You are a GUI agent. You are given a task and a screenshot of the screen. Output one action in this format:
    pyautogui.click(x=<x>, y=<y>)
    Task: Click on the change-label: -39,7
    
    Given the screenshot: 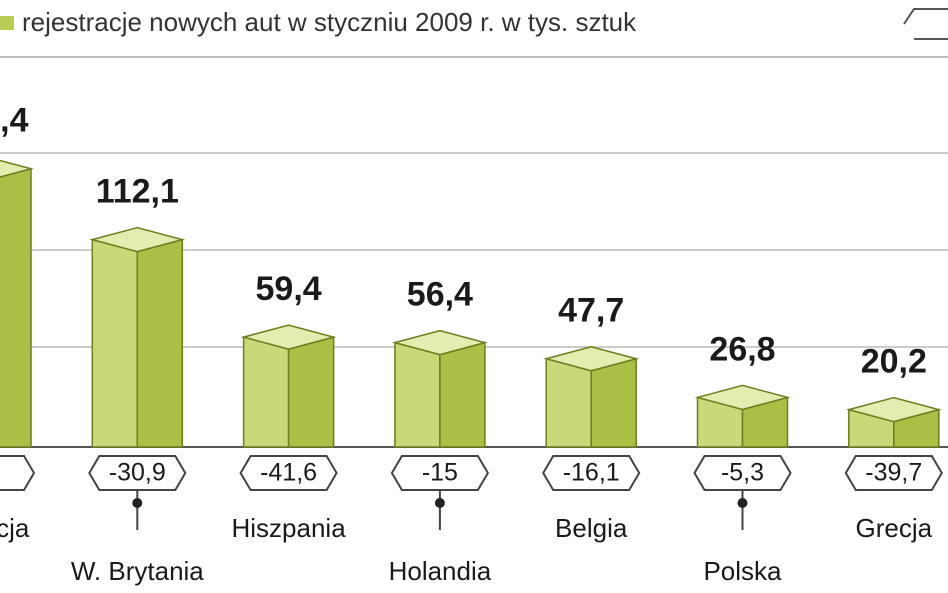 What is the action you would take?
    pyautogui.click(x=893, y=473)
    